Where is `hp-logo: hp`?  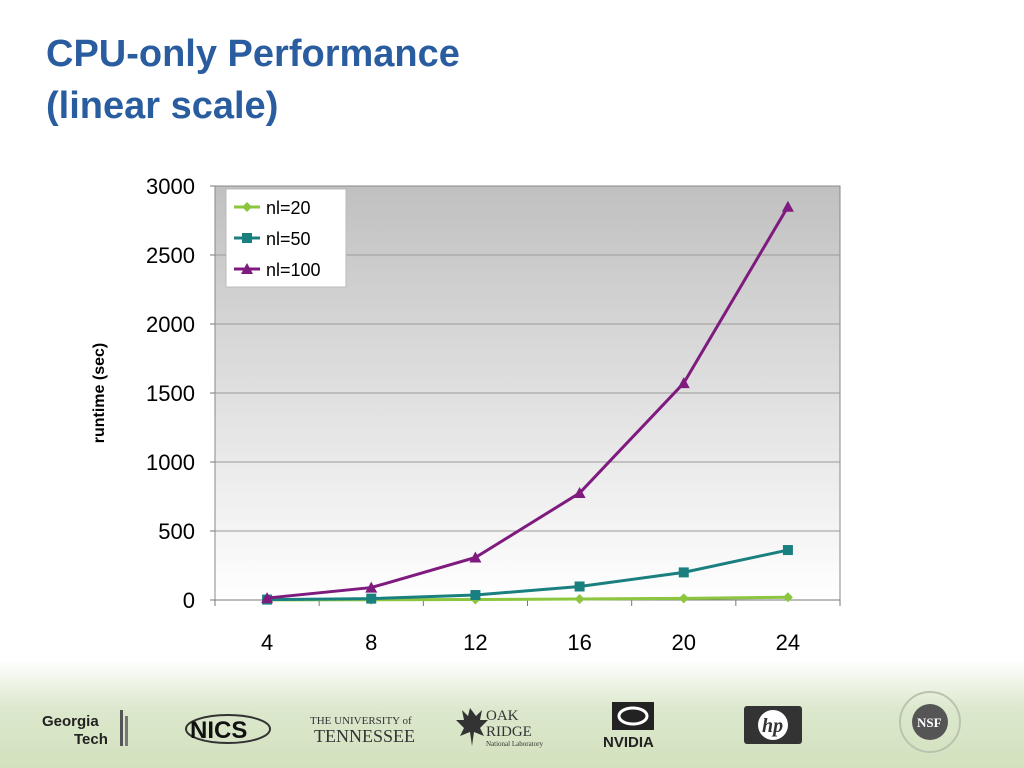
hp-logo: hp is located at coordinates (773, 725).